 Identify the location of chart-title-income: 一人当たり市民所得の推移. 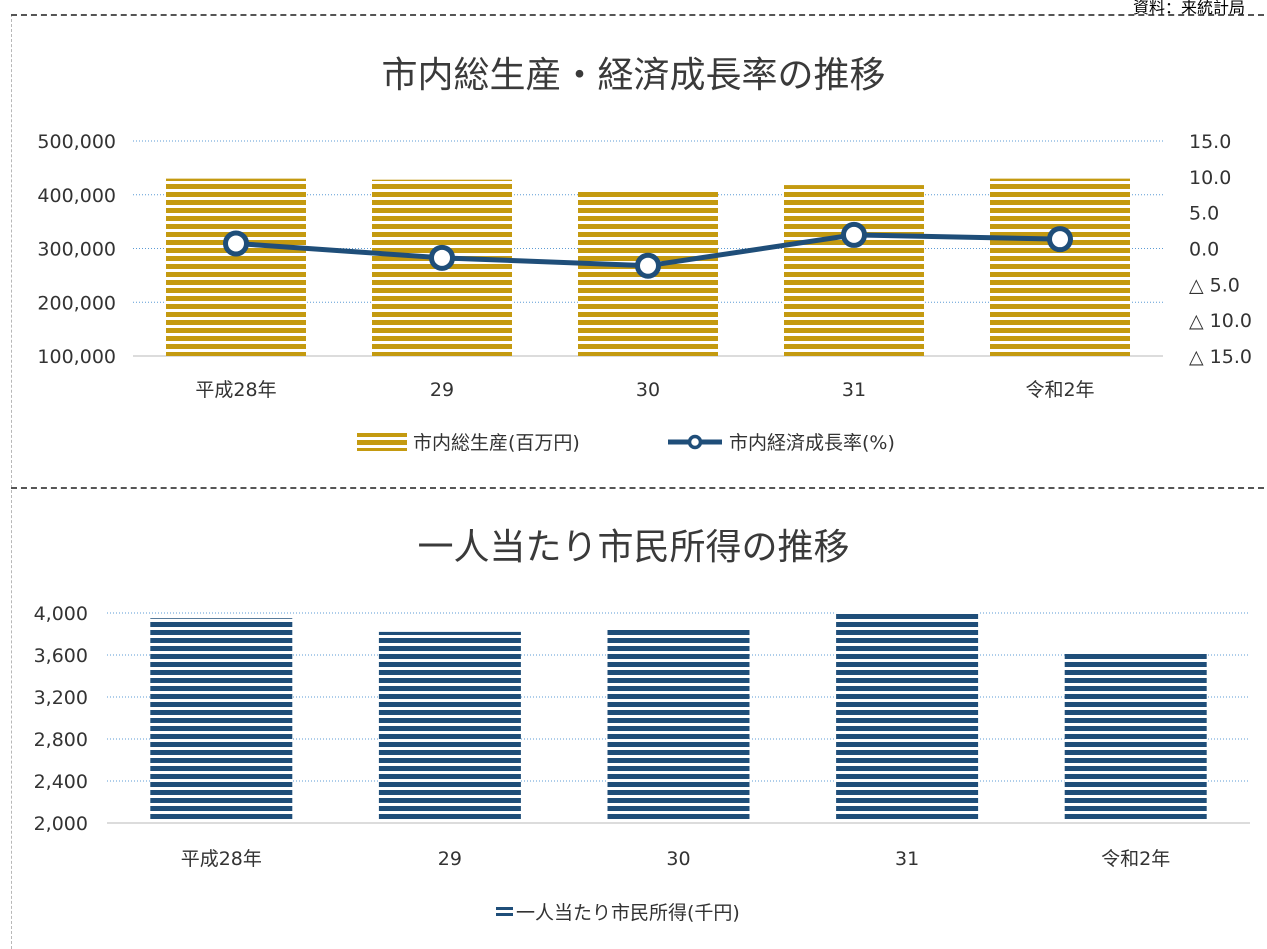
(633, 547).